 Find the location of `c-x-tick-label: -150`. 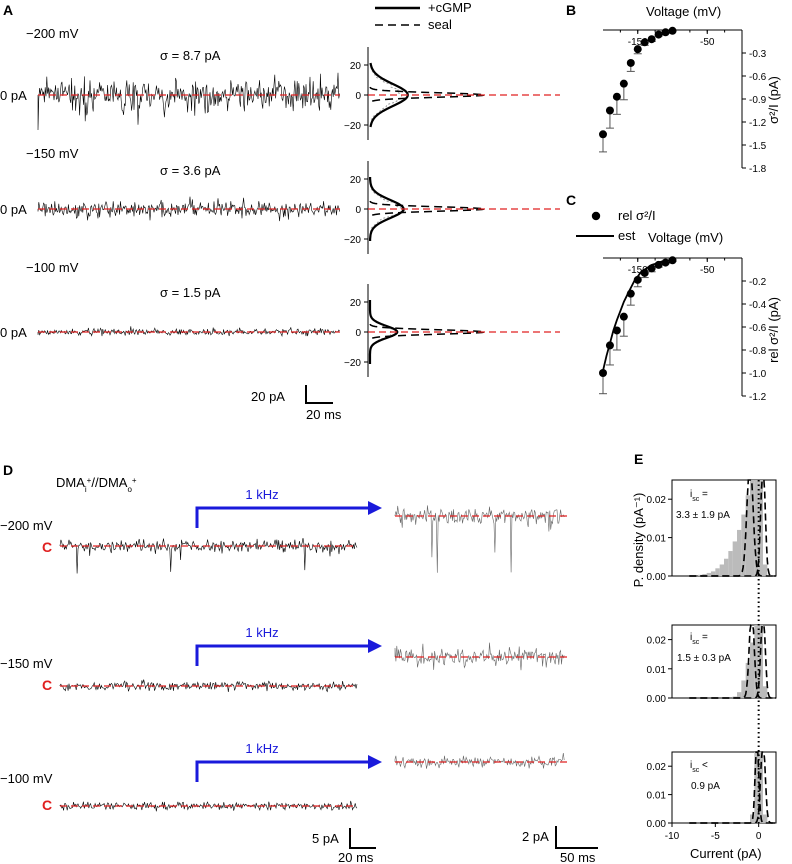

c-x-tick-label: -150 is located at coordinates (638, 270).